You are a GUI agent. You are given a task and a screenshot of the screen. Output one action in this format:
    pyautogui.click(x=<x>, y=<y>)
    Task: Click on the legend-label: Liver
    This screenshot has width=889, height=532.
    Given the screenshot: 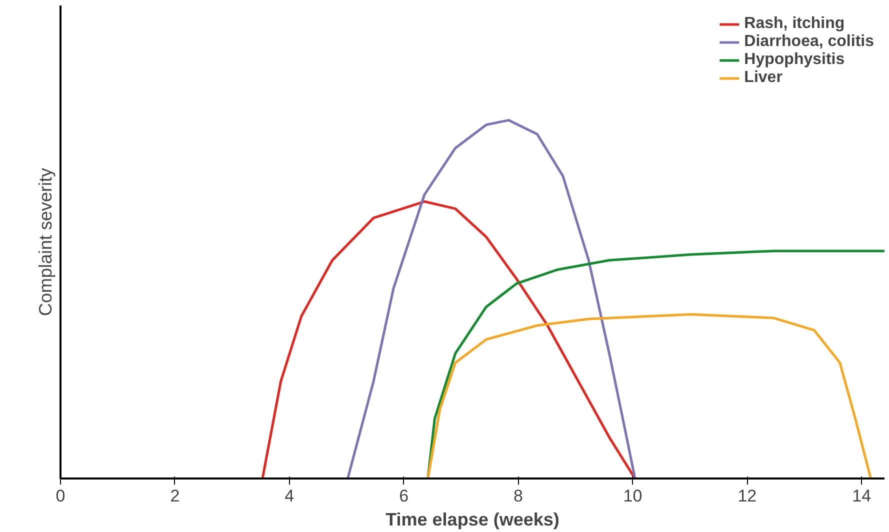 What is the action you would take?
    pyautogui.click(x=763, y=78)
    